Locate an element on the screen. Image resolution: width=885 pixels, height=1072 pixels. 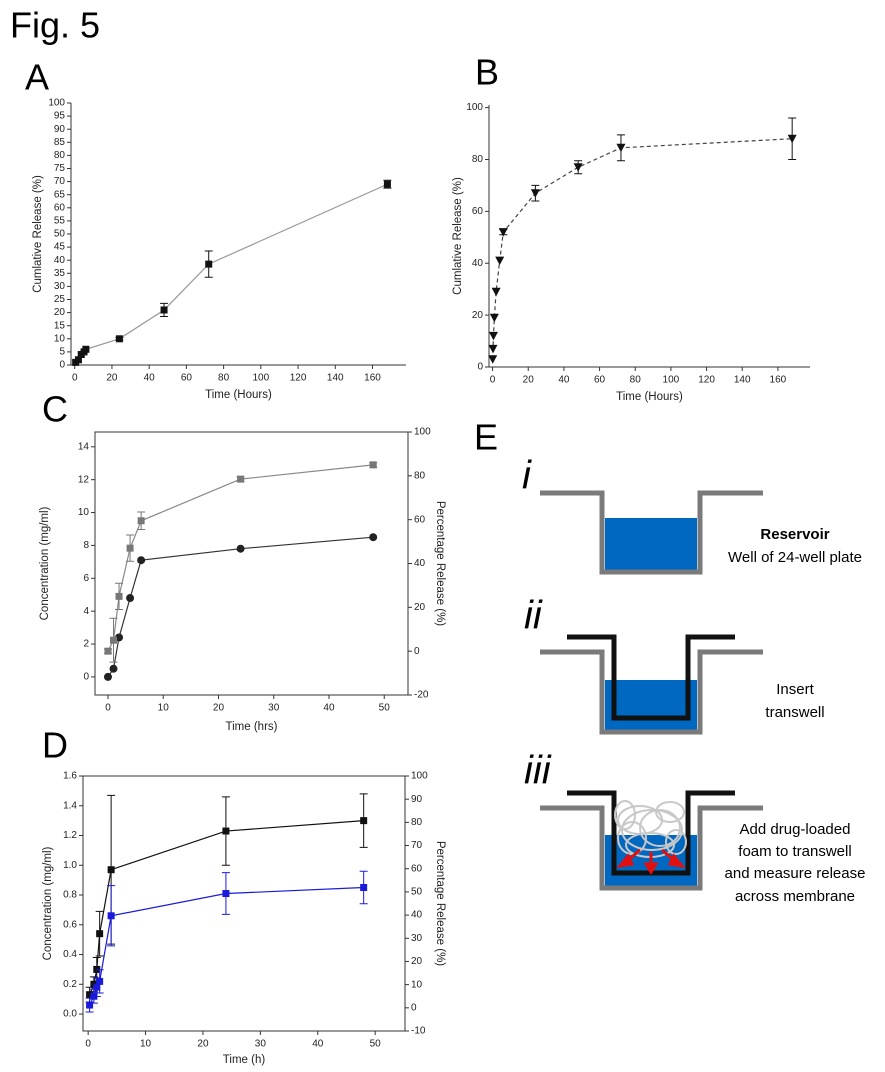
panel-label: C is located at coordinates (55, 409).